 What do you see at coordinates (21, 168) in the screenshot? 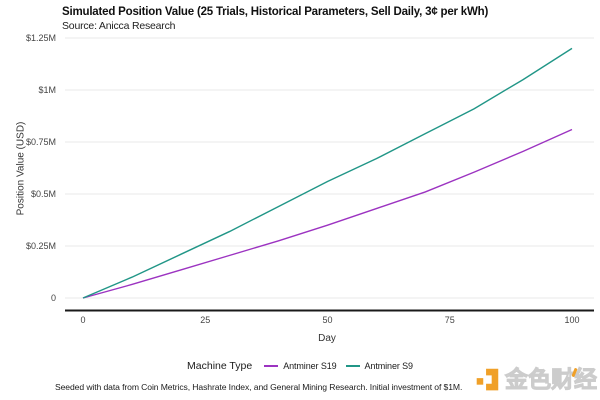
I see `y-axis-title: Position Value (USD)` at bounding box center [21, 168].